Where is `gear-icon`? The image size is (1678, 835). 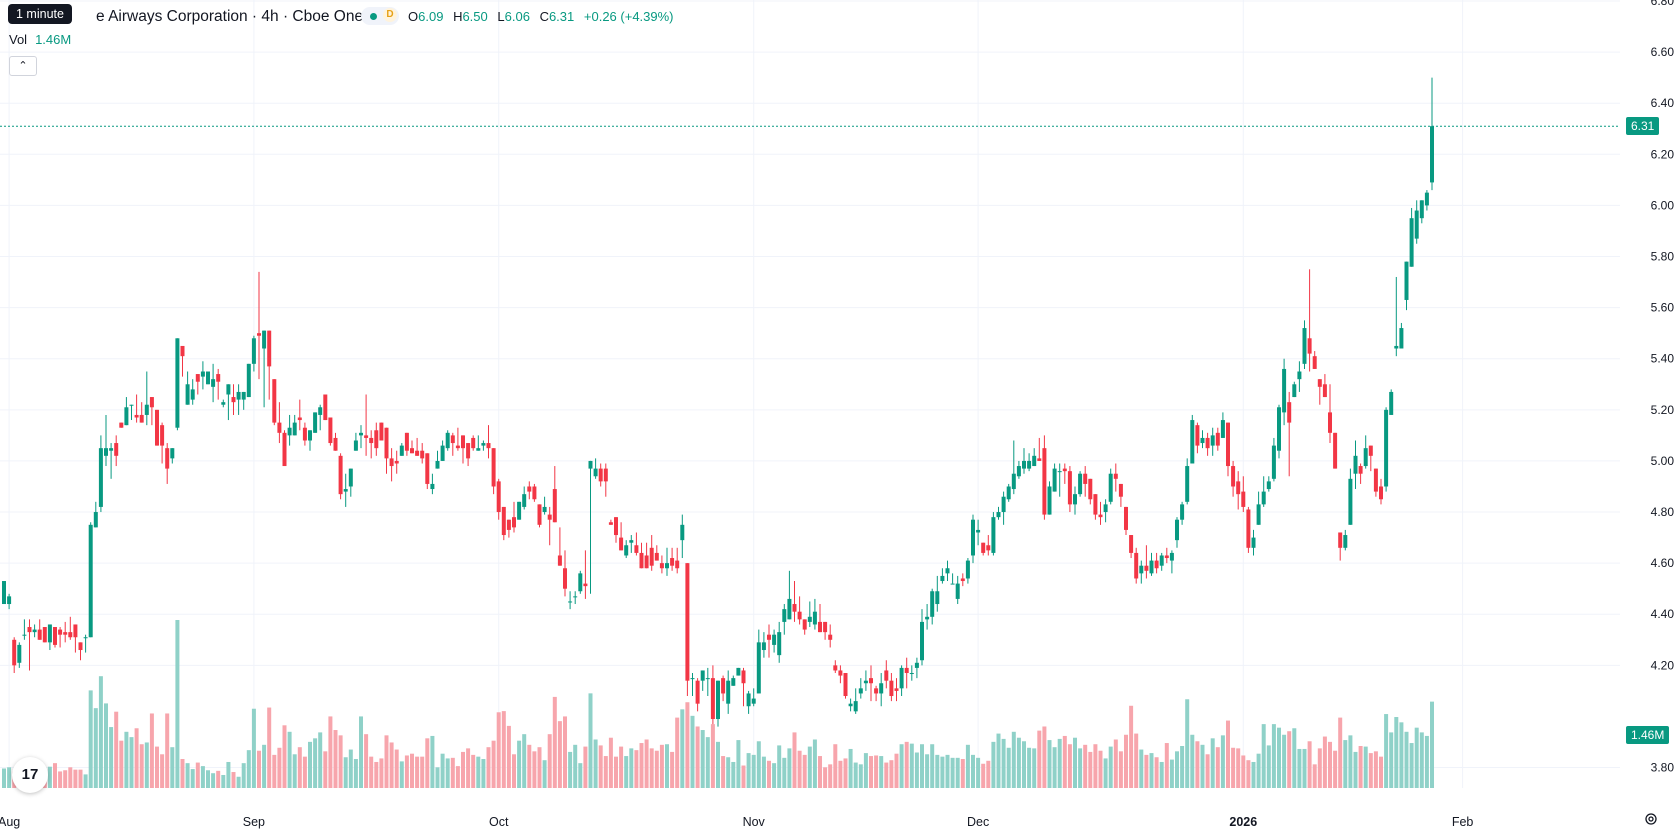 gear-icon is located at coordinates (1651, 819).